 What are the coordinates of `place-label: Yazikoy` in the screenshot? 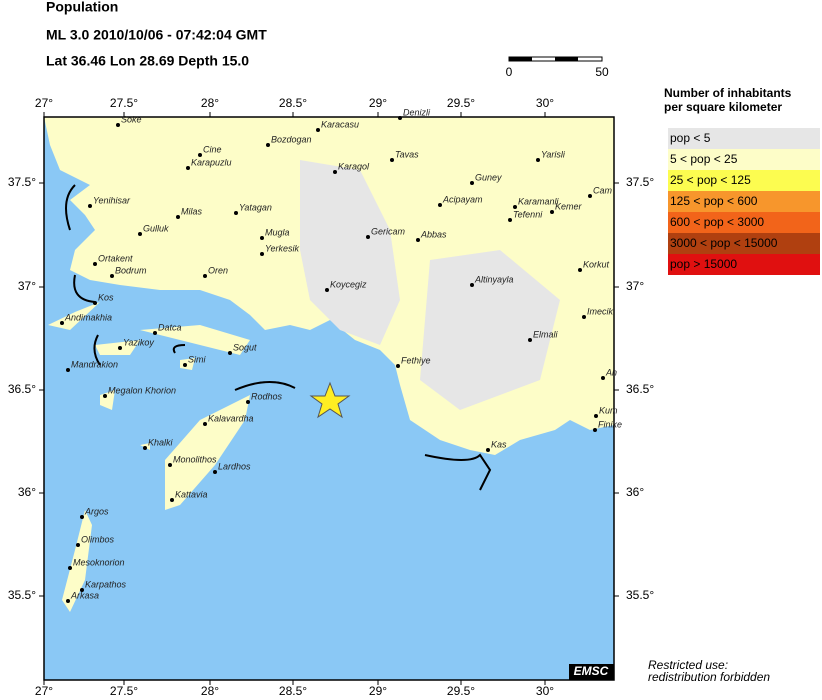 It's located at (138, 342).